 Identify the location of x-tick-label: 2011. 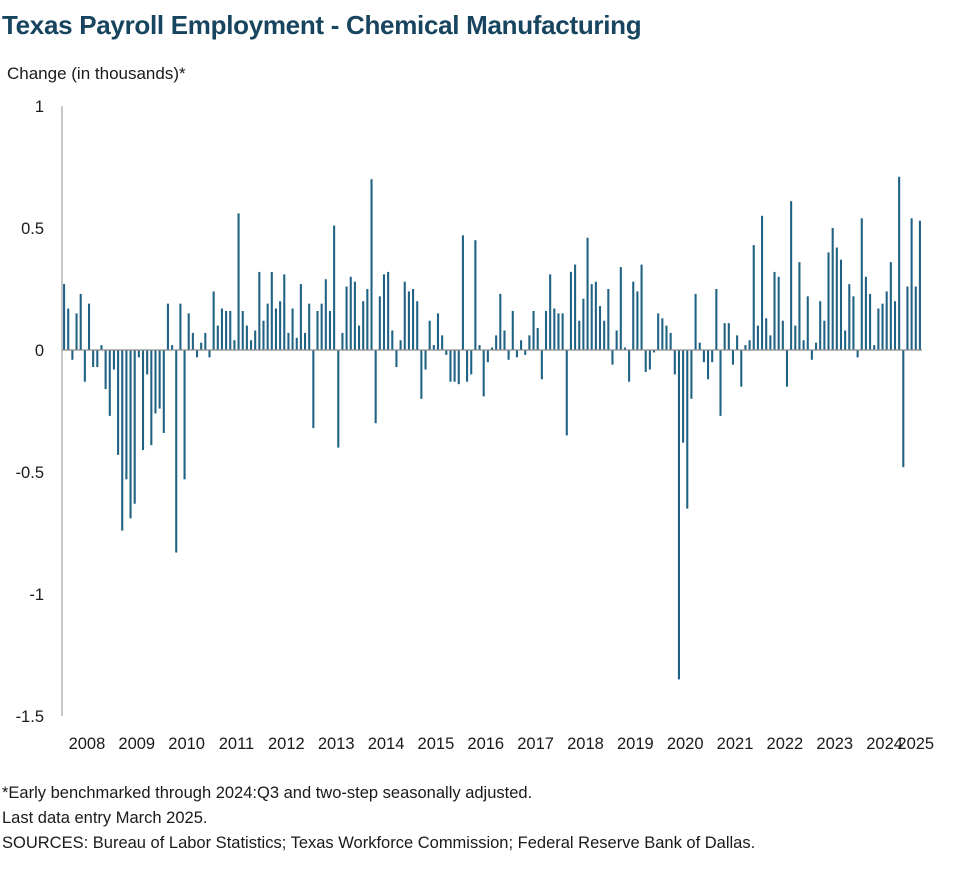
(236, 744).